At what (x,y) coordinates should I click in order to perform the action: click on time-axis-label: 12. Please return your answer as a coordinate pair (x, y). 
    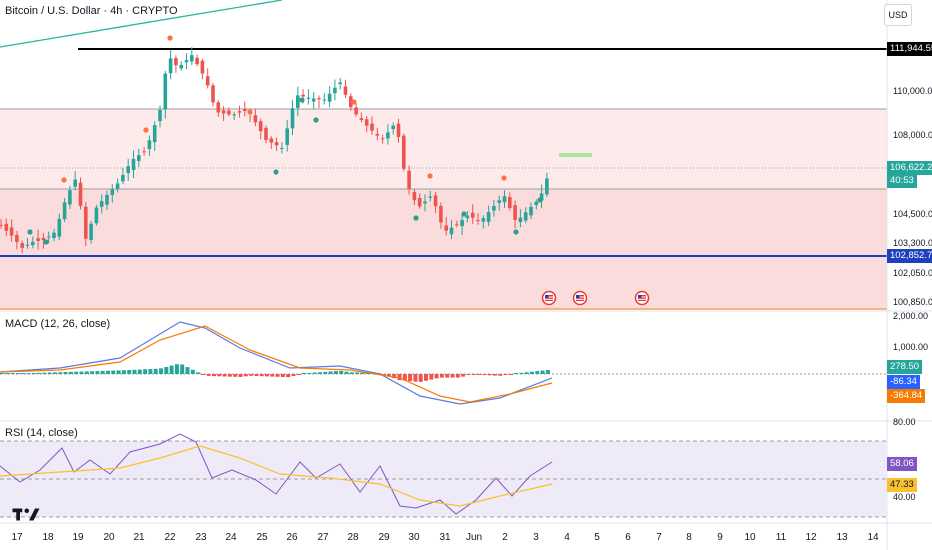
    Looking at the image, I should click on (811, 537).